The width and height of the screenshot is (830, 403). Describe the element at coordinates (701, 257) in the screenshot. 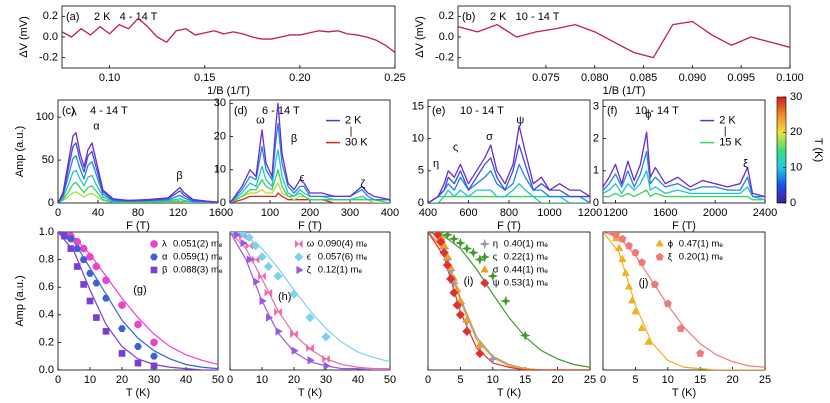

I see `legend-label: 0.20(1) mₑ` at that location.